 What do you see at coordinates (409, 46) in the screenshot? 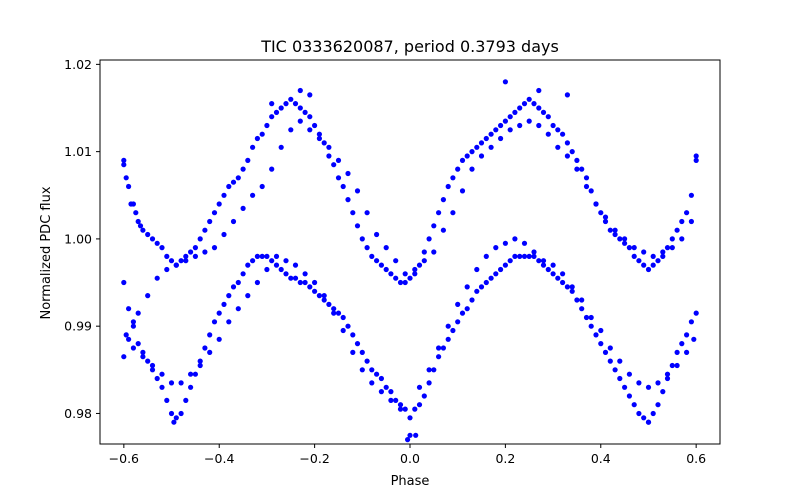
I see `chart-title: TIC 0333620087, period 0.3793 days` at bounding box center [409, 46].